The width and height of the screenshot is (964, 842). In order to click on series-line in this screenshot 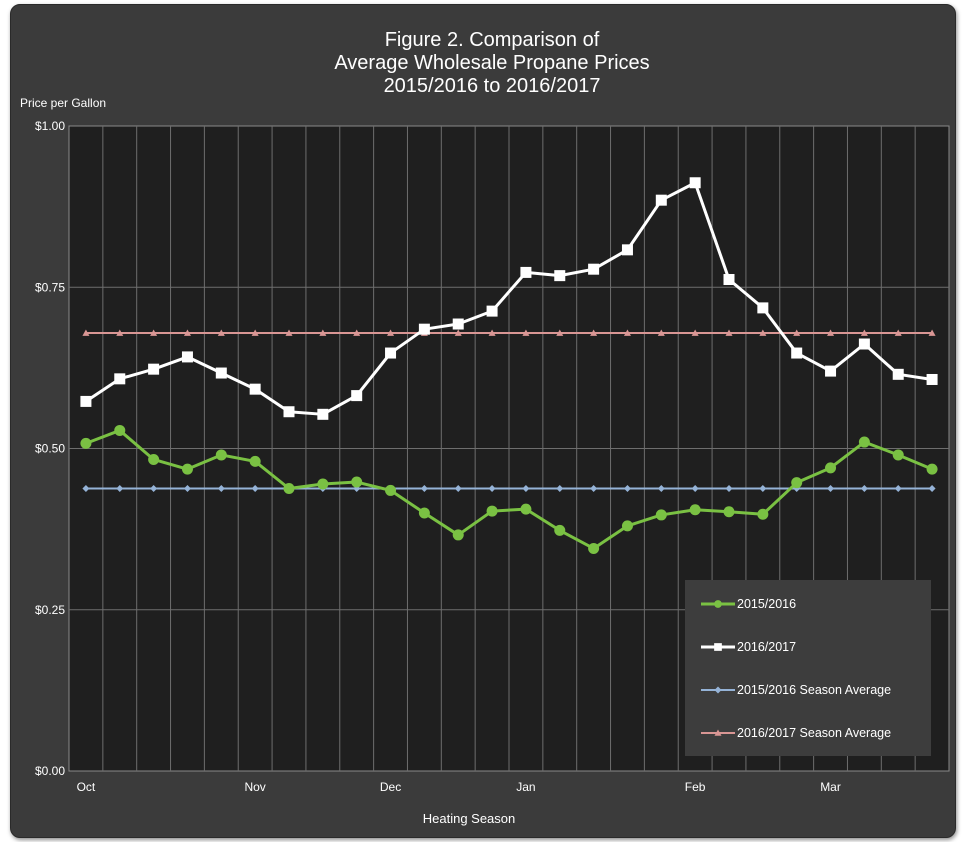, I will do `click(509, 489)`.